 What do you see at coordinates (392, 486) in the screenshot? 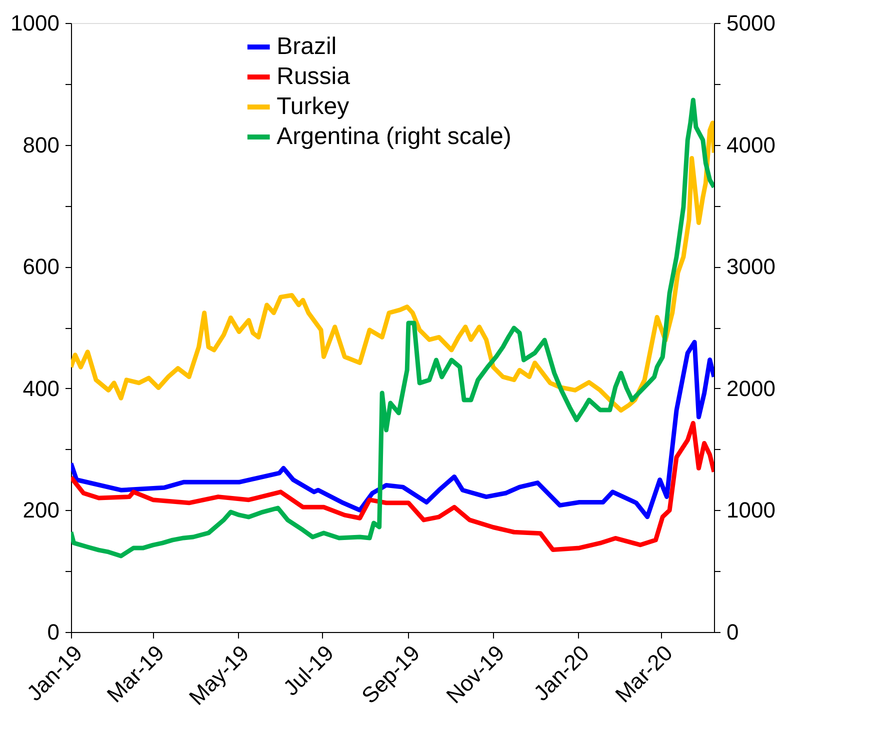
I see `line-series` at bounding box center [392, 486].